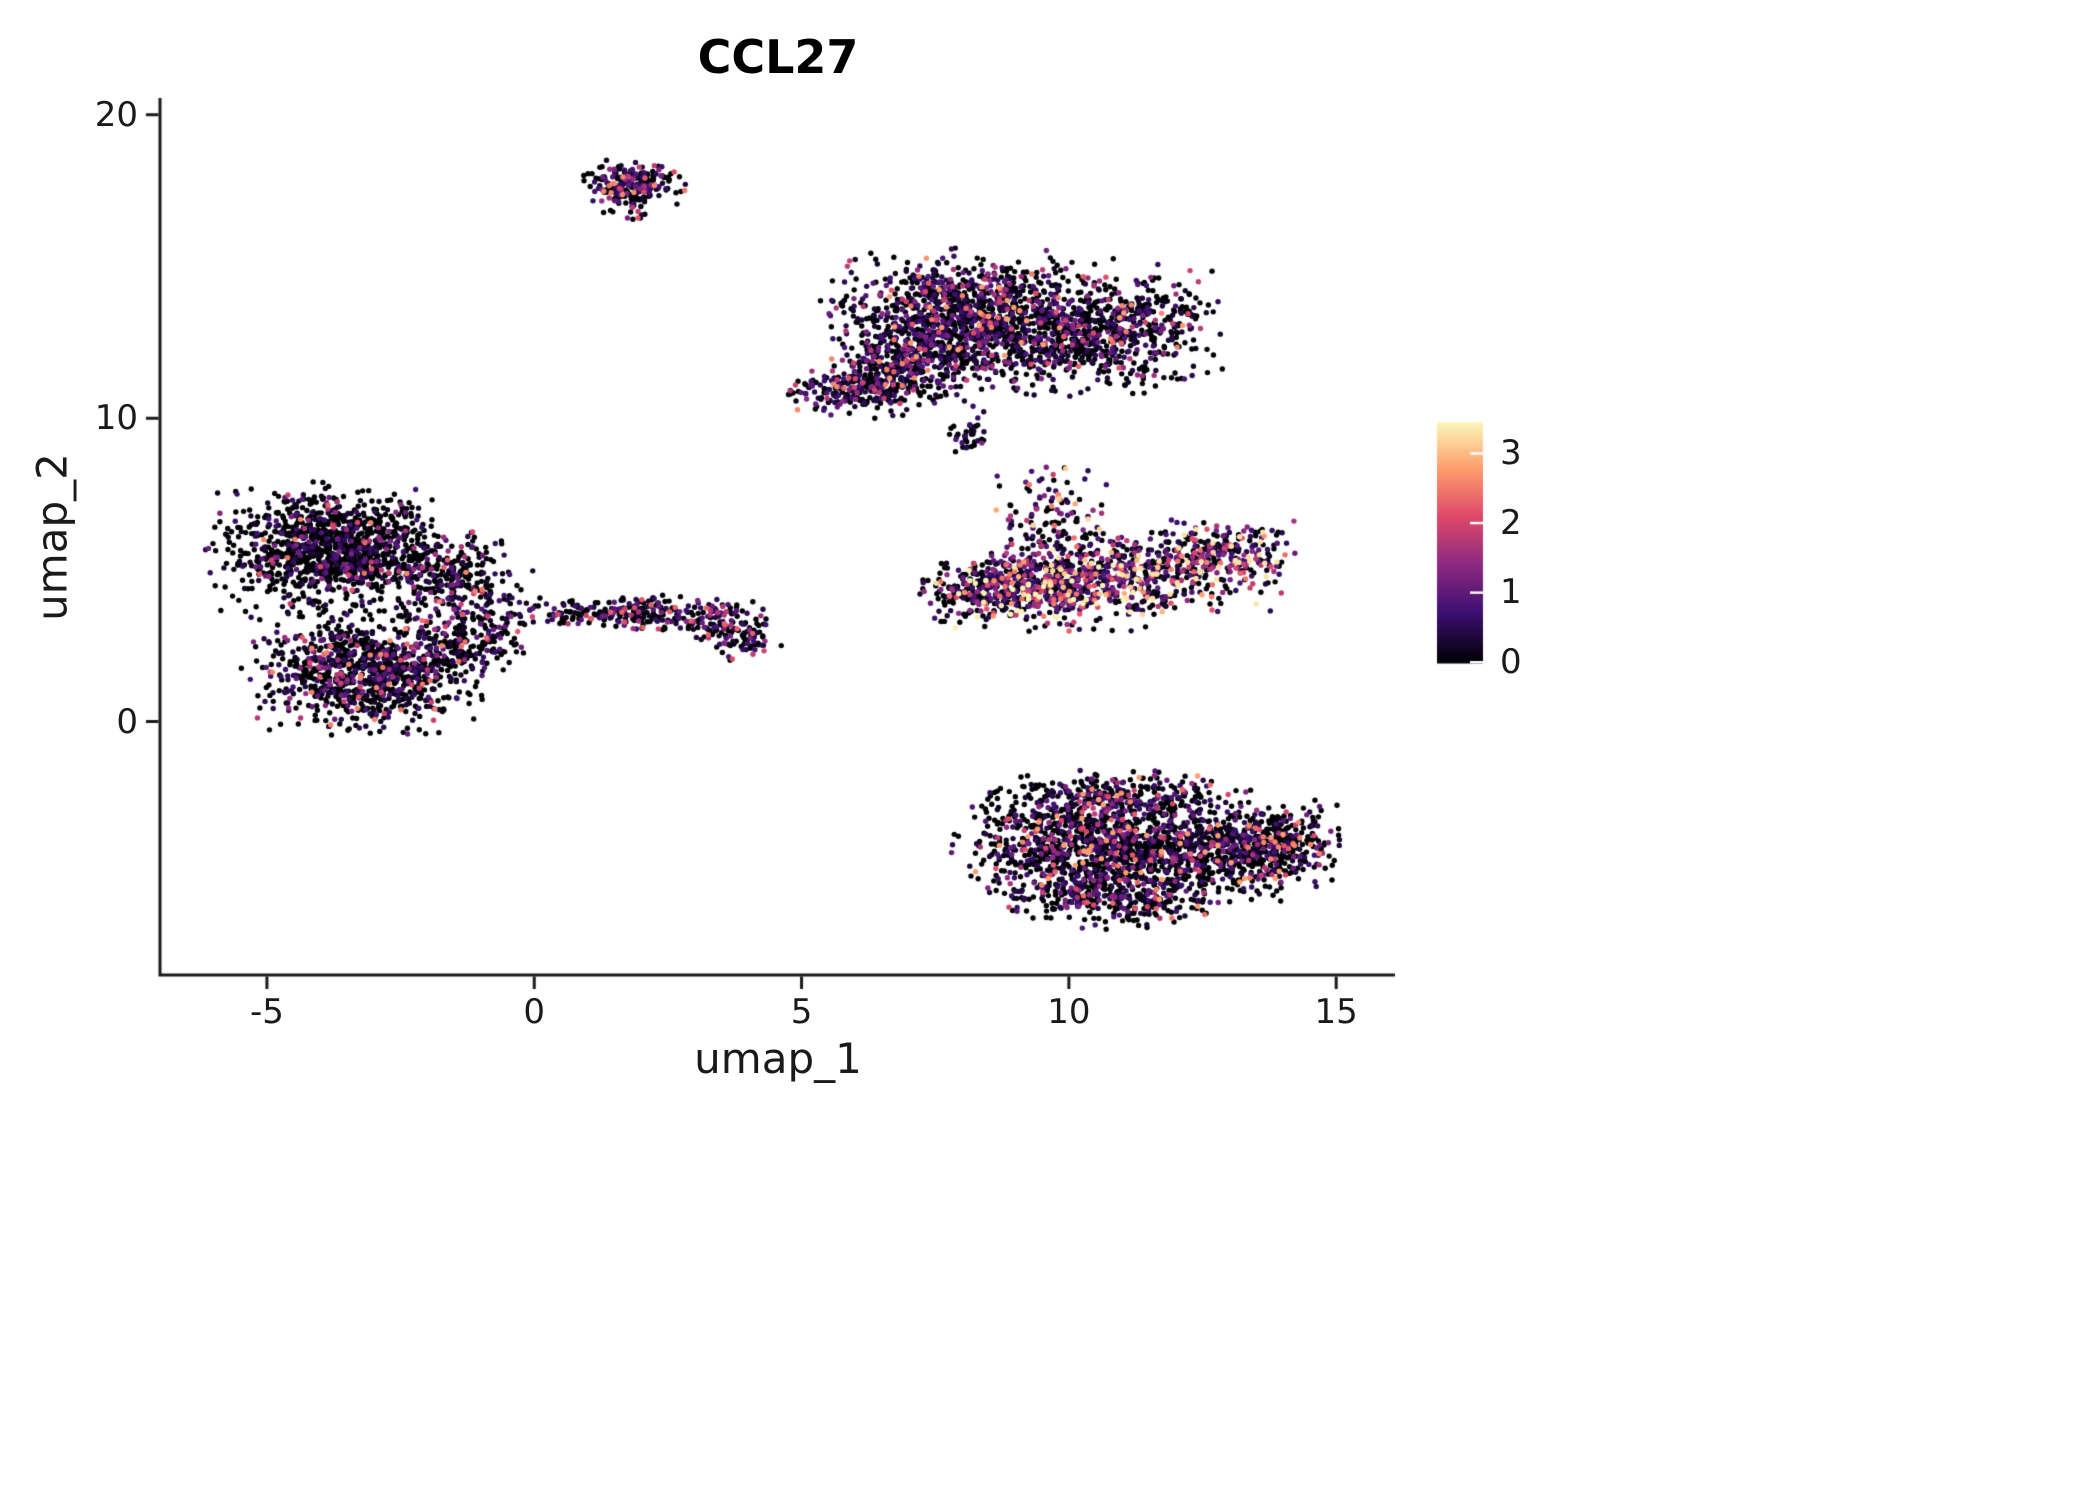 The width and height of the screenshot is (2100, 1500). Describe the element at coordinates (116, 418) in the screenshot. I see `y-tick-label: 10` at that location.